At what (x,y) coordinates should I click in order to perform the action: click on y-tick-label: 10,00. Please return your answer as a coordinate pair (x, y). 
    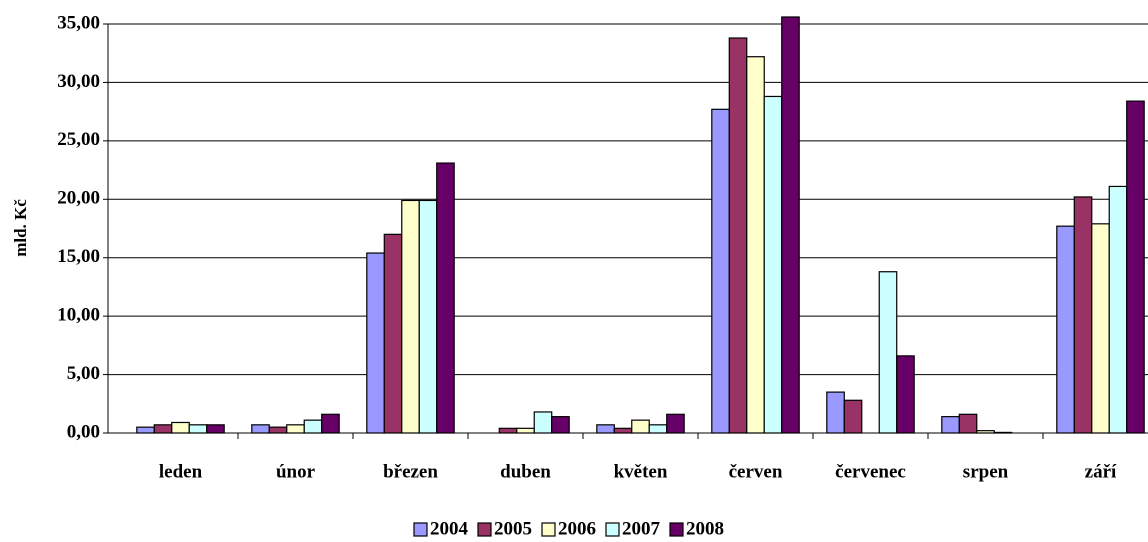
    Looking at the image, I should click on (78, 315).